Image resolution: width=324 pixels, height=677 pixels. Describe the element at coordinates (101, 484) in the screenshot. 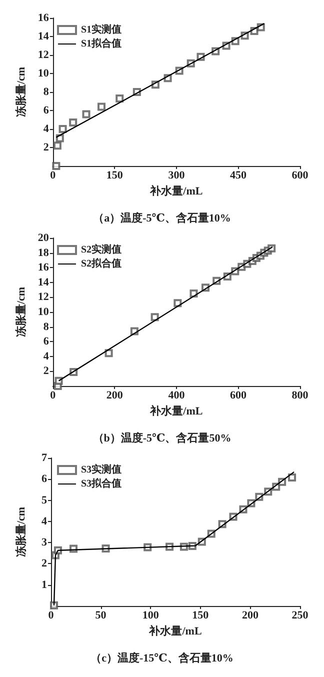

I see `legend-label: S3拟合值` at that location.